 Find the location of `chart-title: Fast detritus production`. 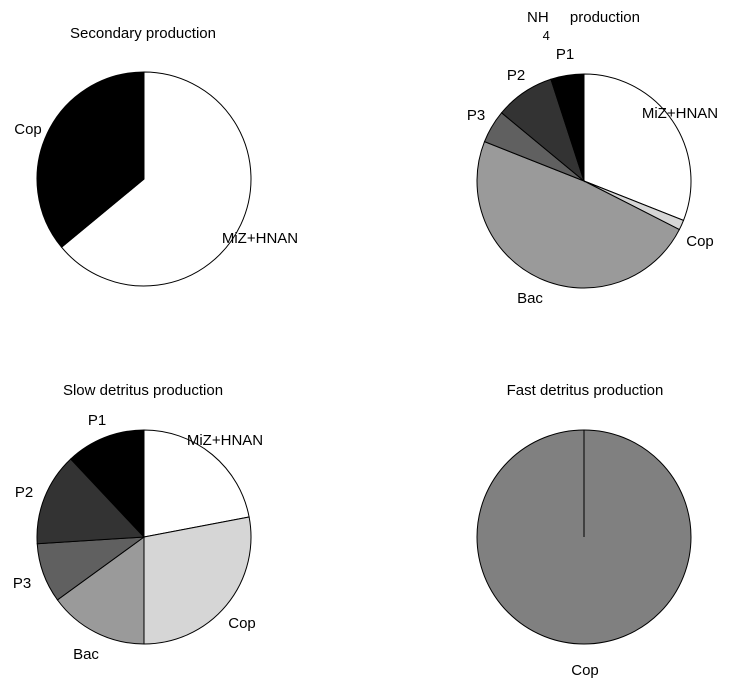

chart-title: Fast detritus production is located at coordinates (585, 390).